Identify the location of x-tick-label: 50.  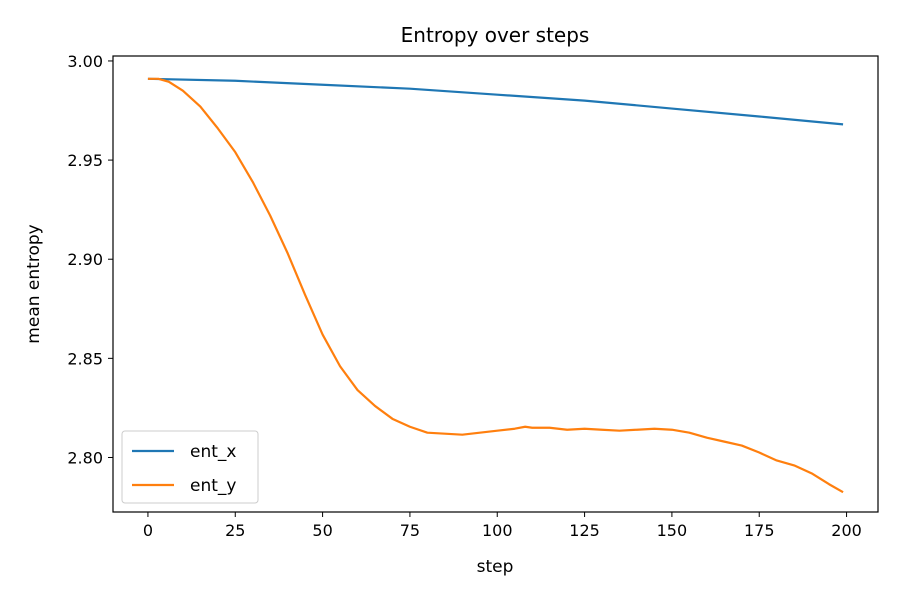
(322, 530).